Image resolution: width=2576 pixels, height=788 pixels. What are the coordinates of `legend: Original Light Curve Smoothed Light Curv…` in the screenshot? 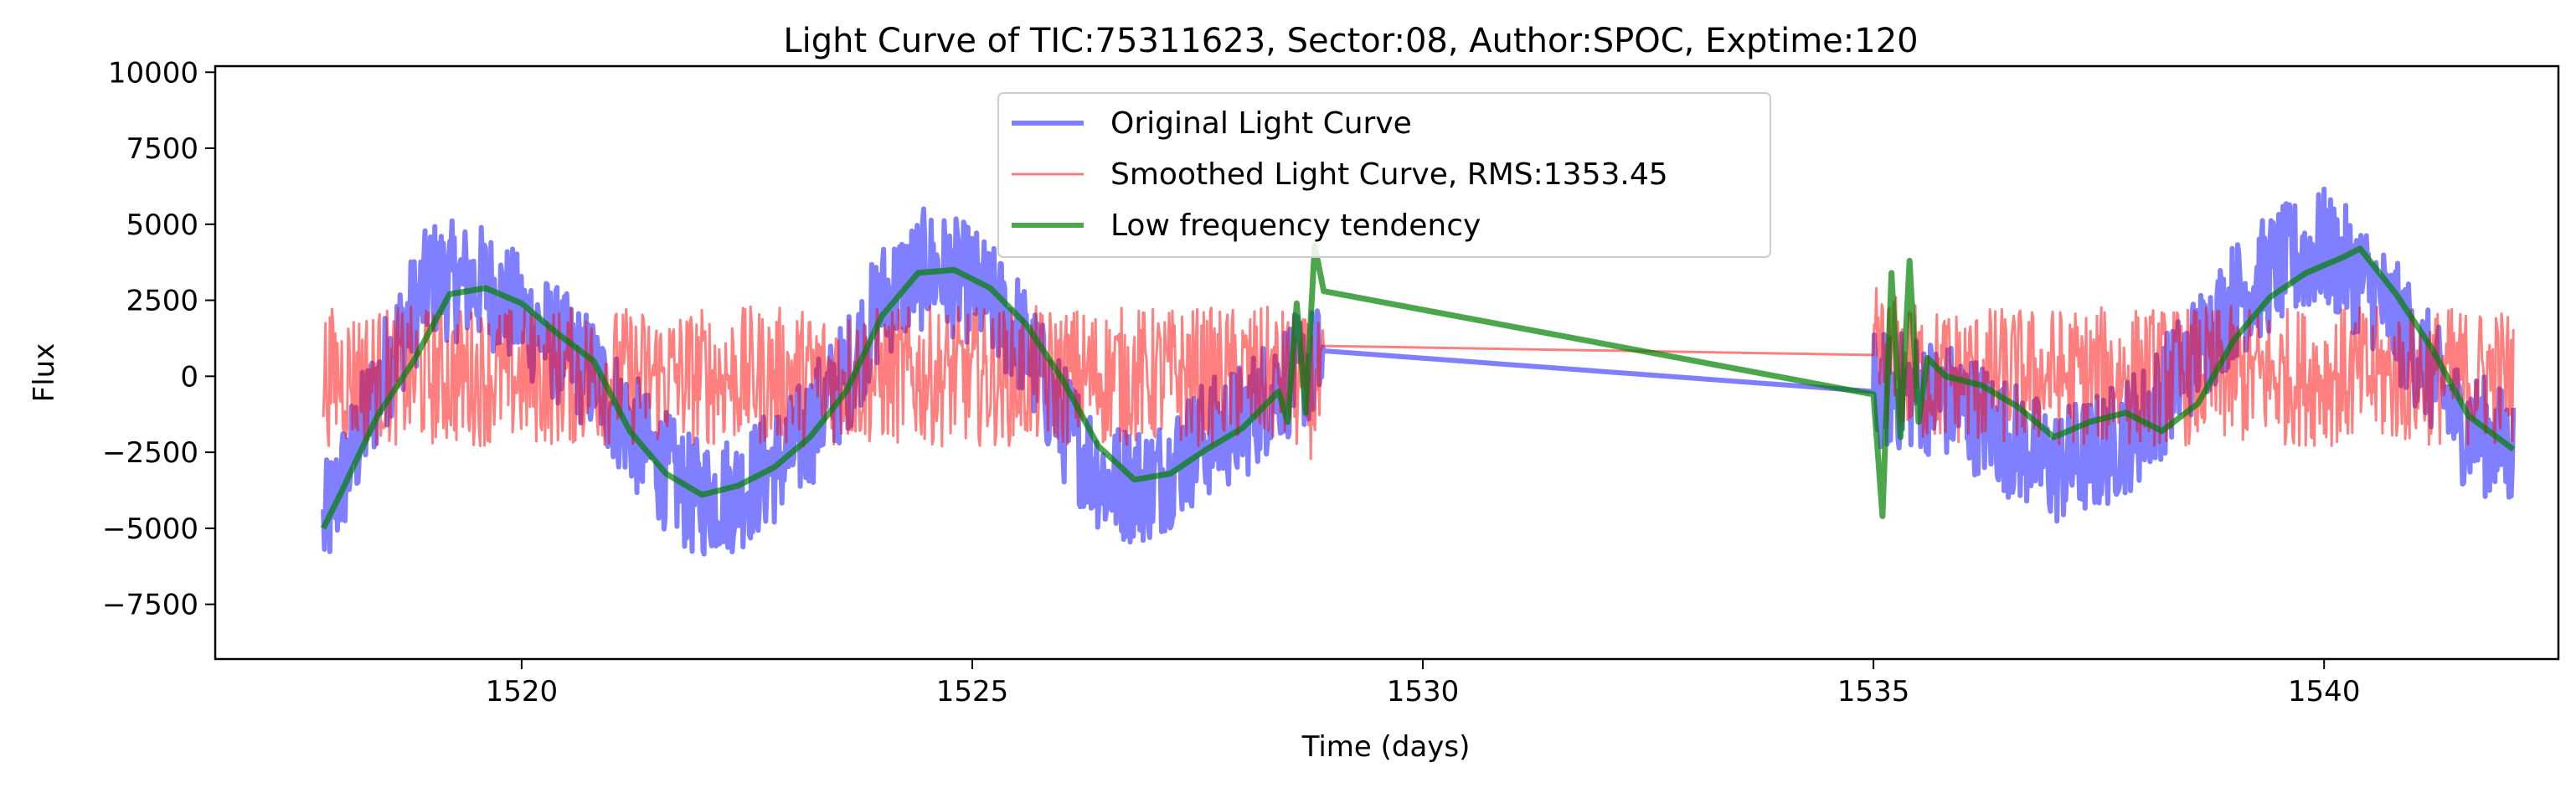 It's located at (1384, 175).